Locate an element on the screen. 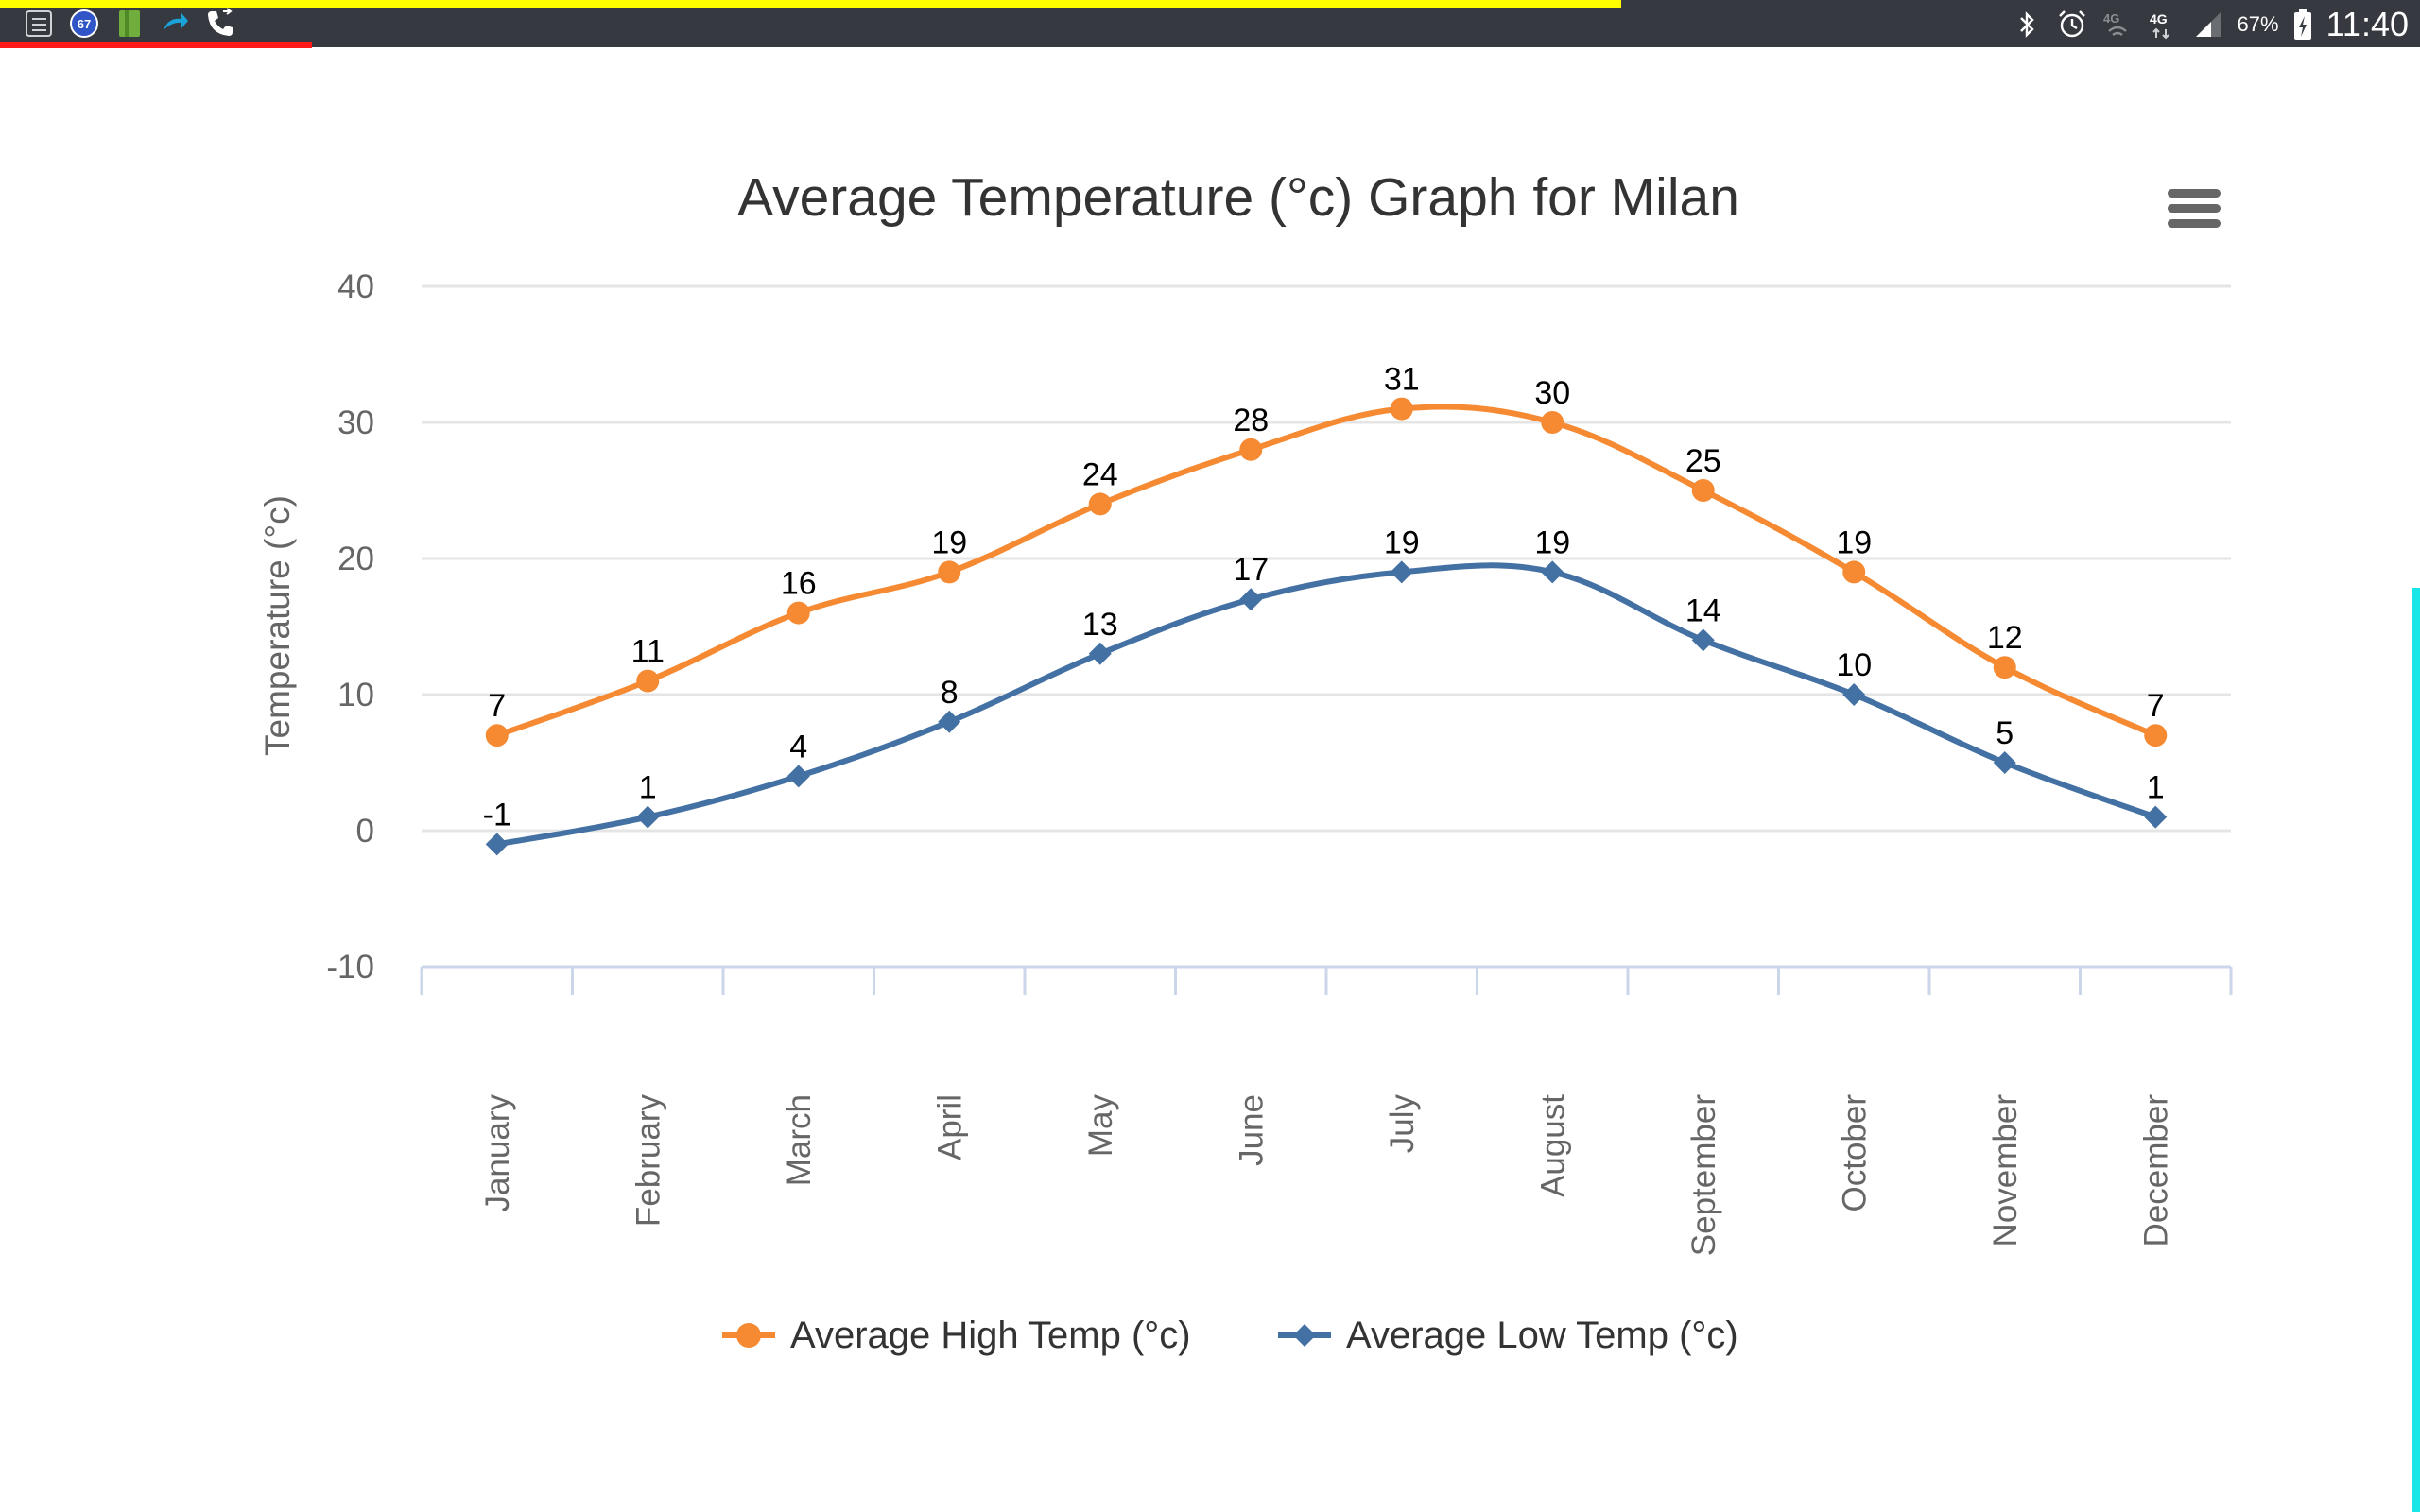 The height and width of the screenshot is (1512, 2420). clock: 11:40 is located at coordinates (2367, 24).